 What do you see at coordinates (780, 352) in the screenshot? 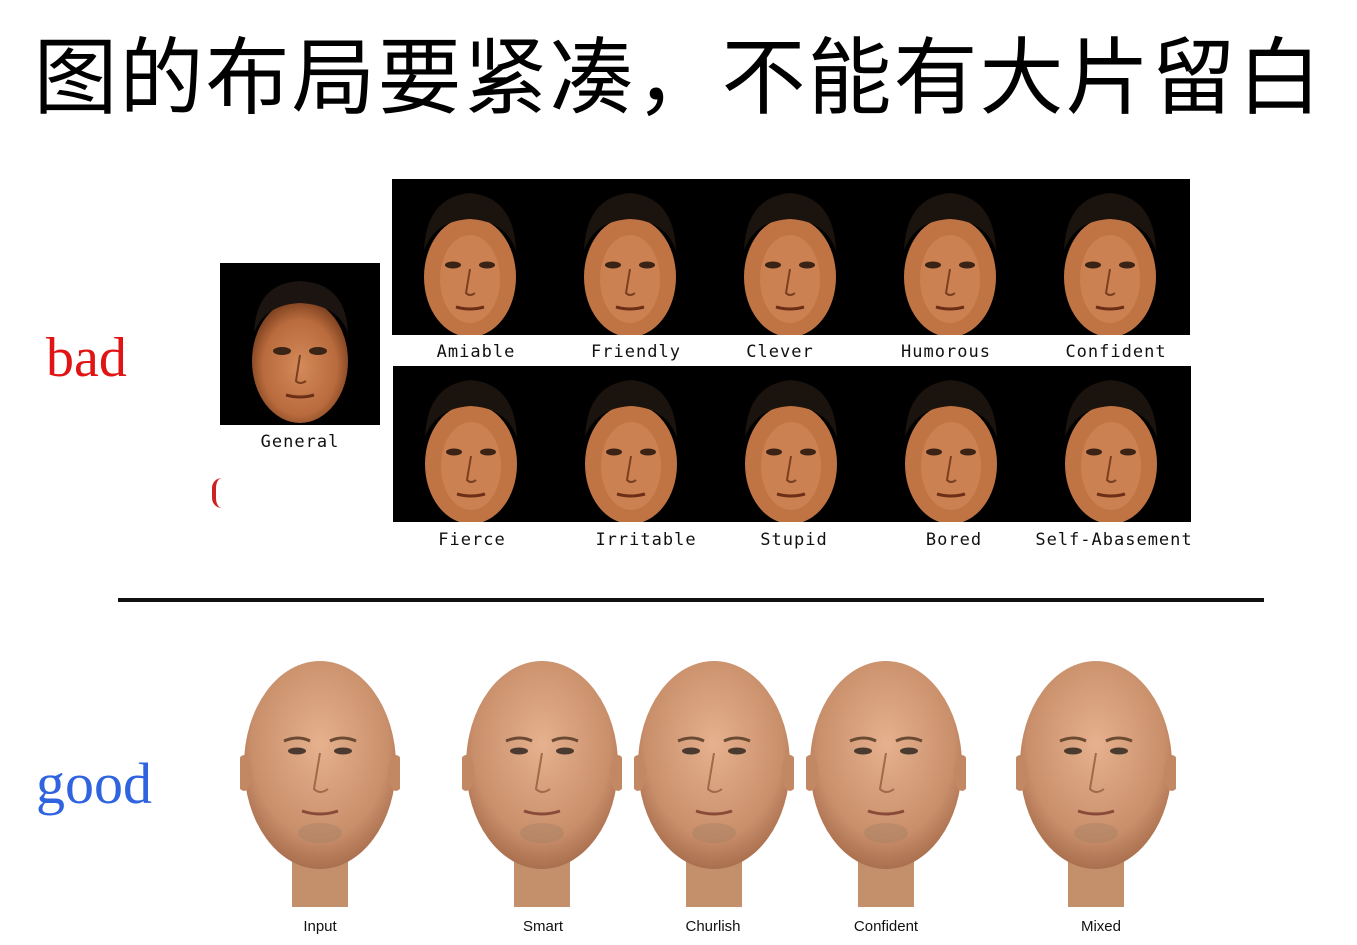
I see `caption-clever: Clever` at bounding box center [780, 352].